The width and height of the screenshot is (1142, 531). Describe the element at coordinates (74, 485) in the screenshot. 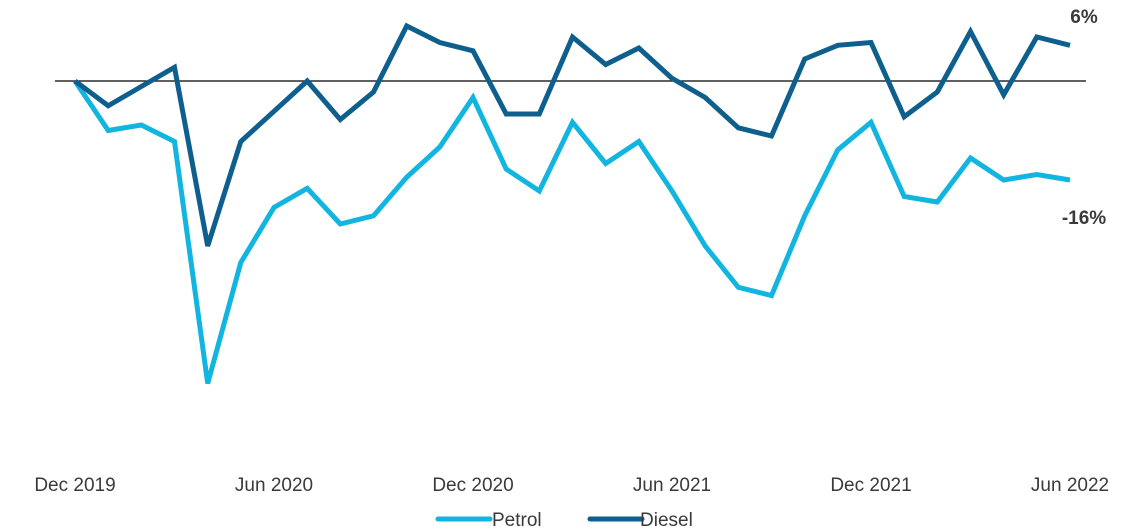

I see `x-tick-label: Dec 2019` at that location.